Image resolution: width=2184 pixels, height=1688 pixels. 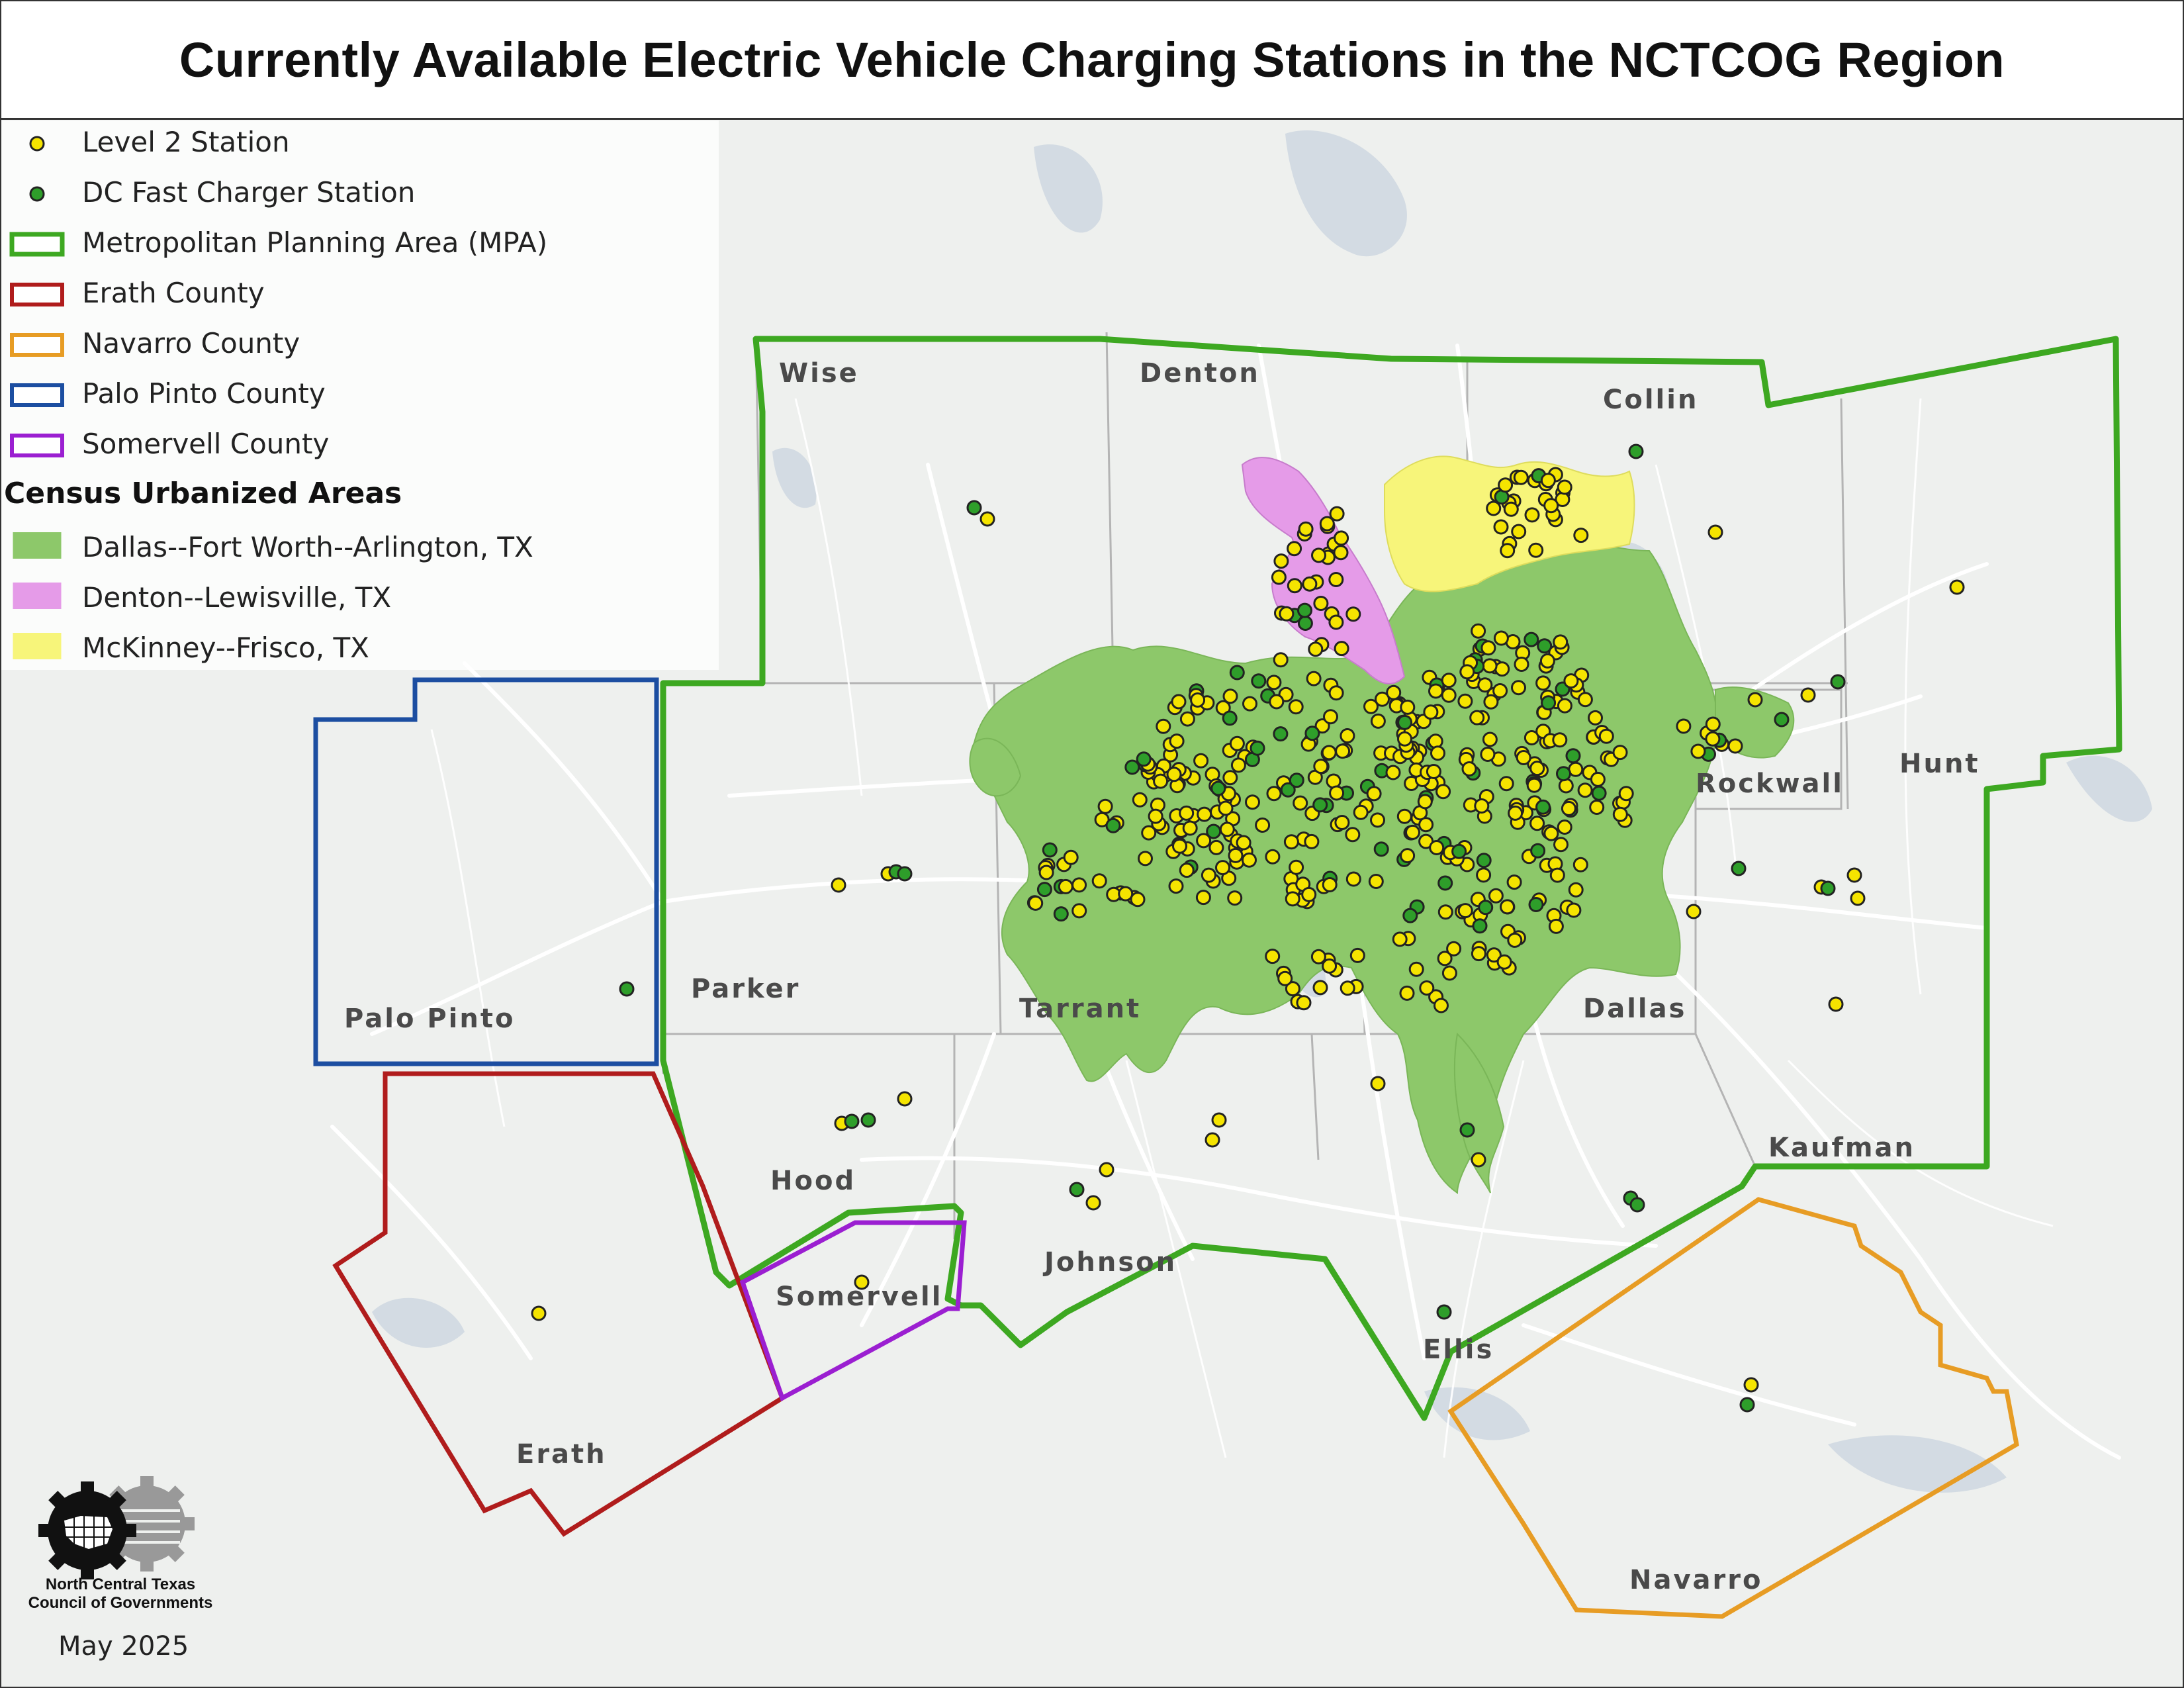 What do you see at coordinates (191, 343) in the screenshot?
I see `legend-label-navarro: Navarro County` at bounding box center [191, 343].